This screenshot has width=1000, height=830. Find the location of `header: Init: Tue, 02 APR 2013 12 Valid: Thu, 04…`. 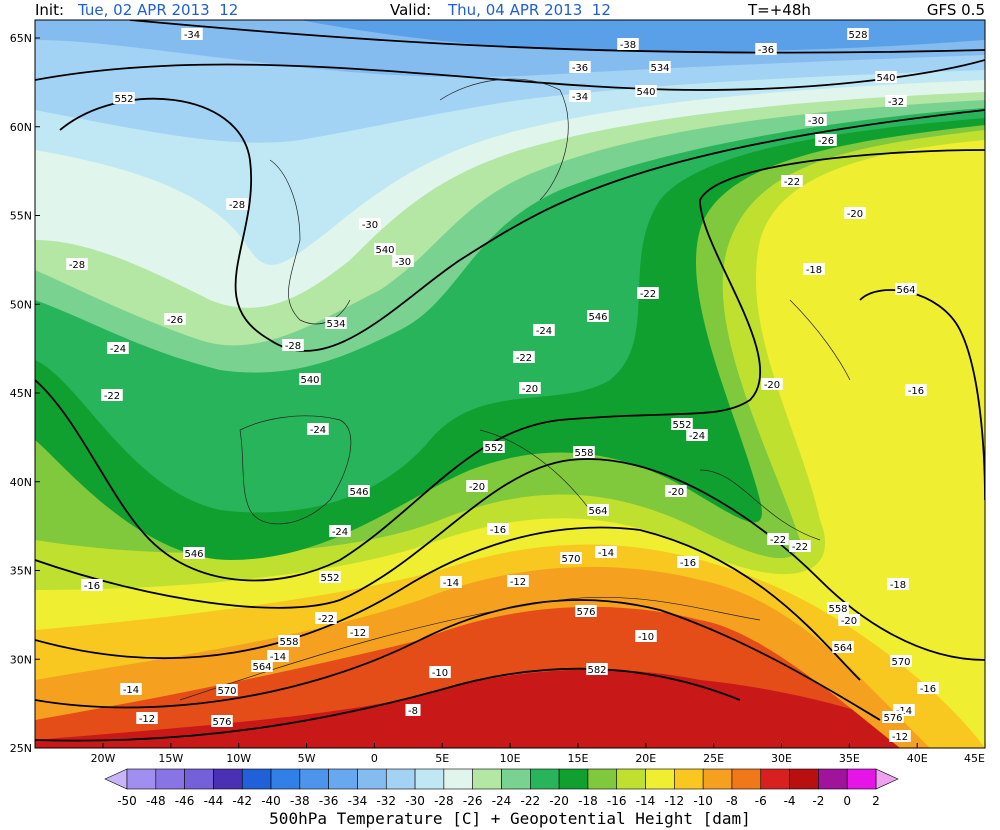

header: Init: Tue, 02 APR 2013 12 Valid: Thu, 04… is located at coordinates (510, 10).